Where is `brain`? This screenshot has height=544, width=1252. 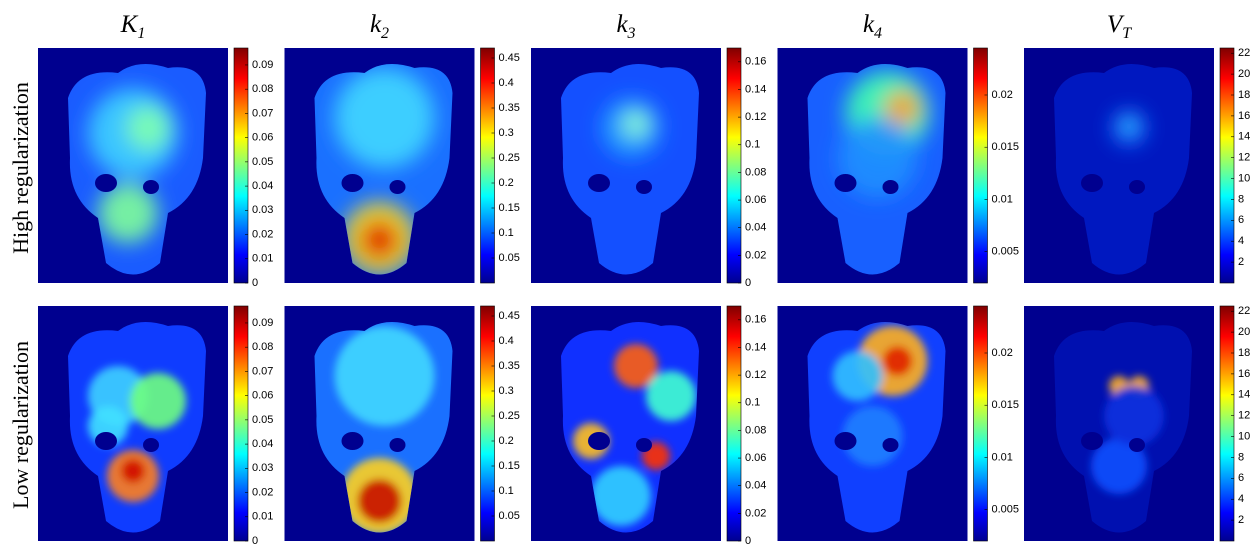 brain is located at coordinates (383, 169).